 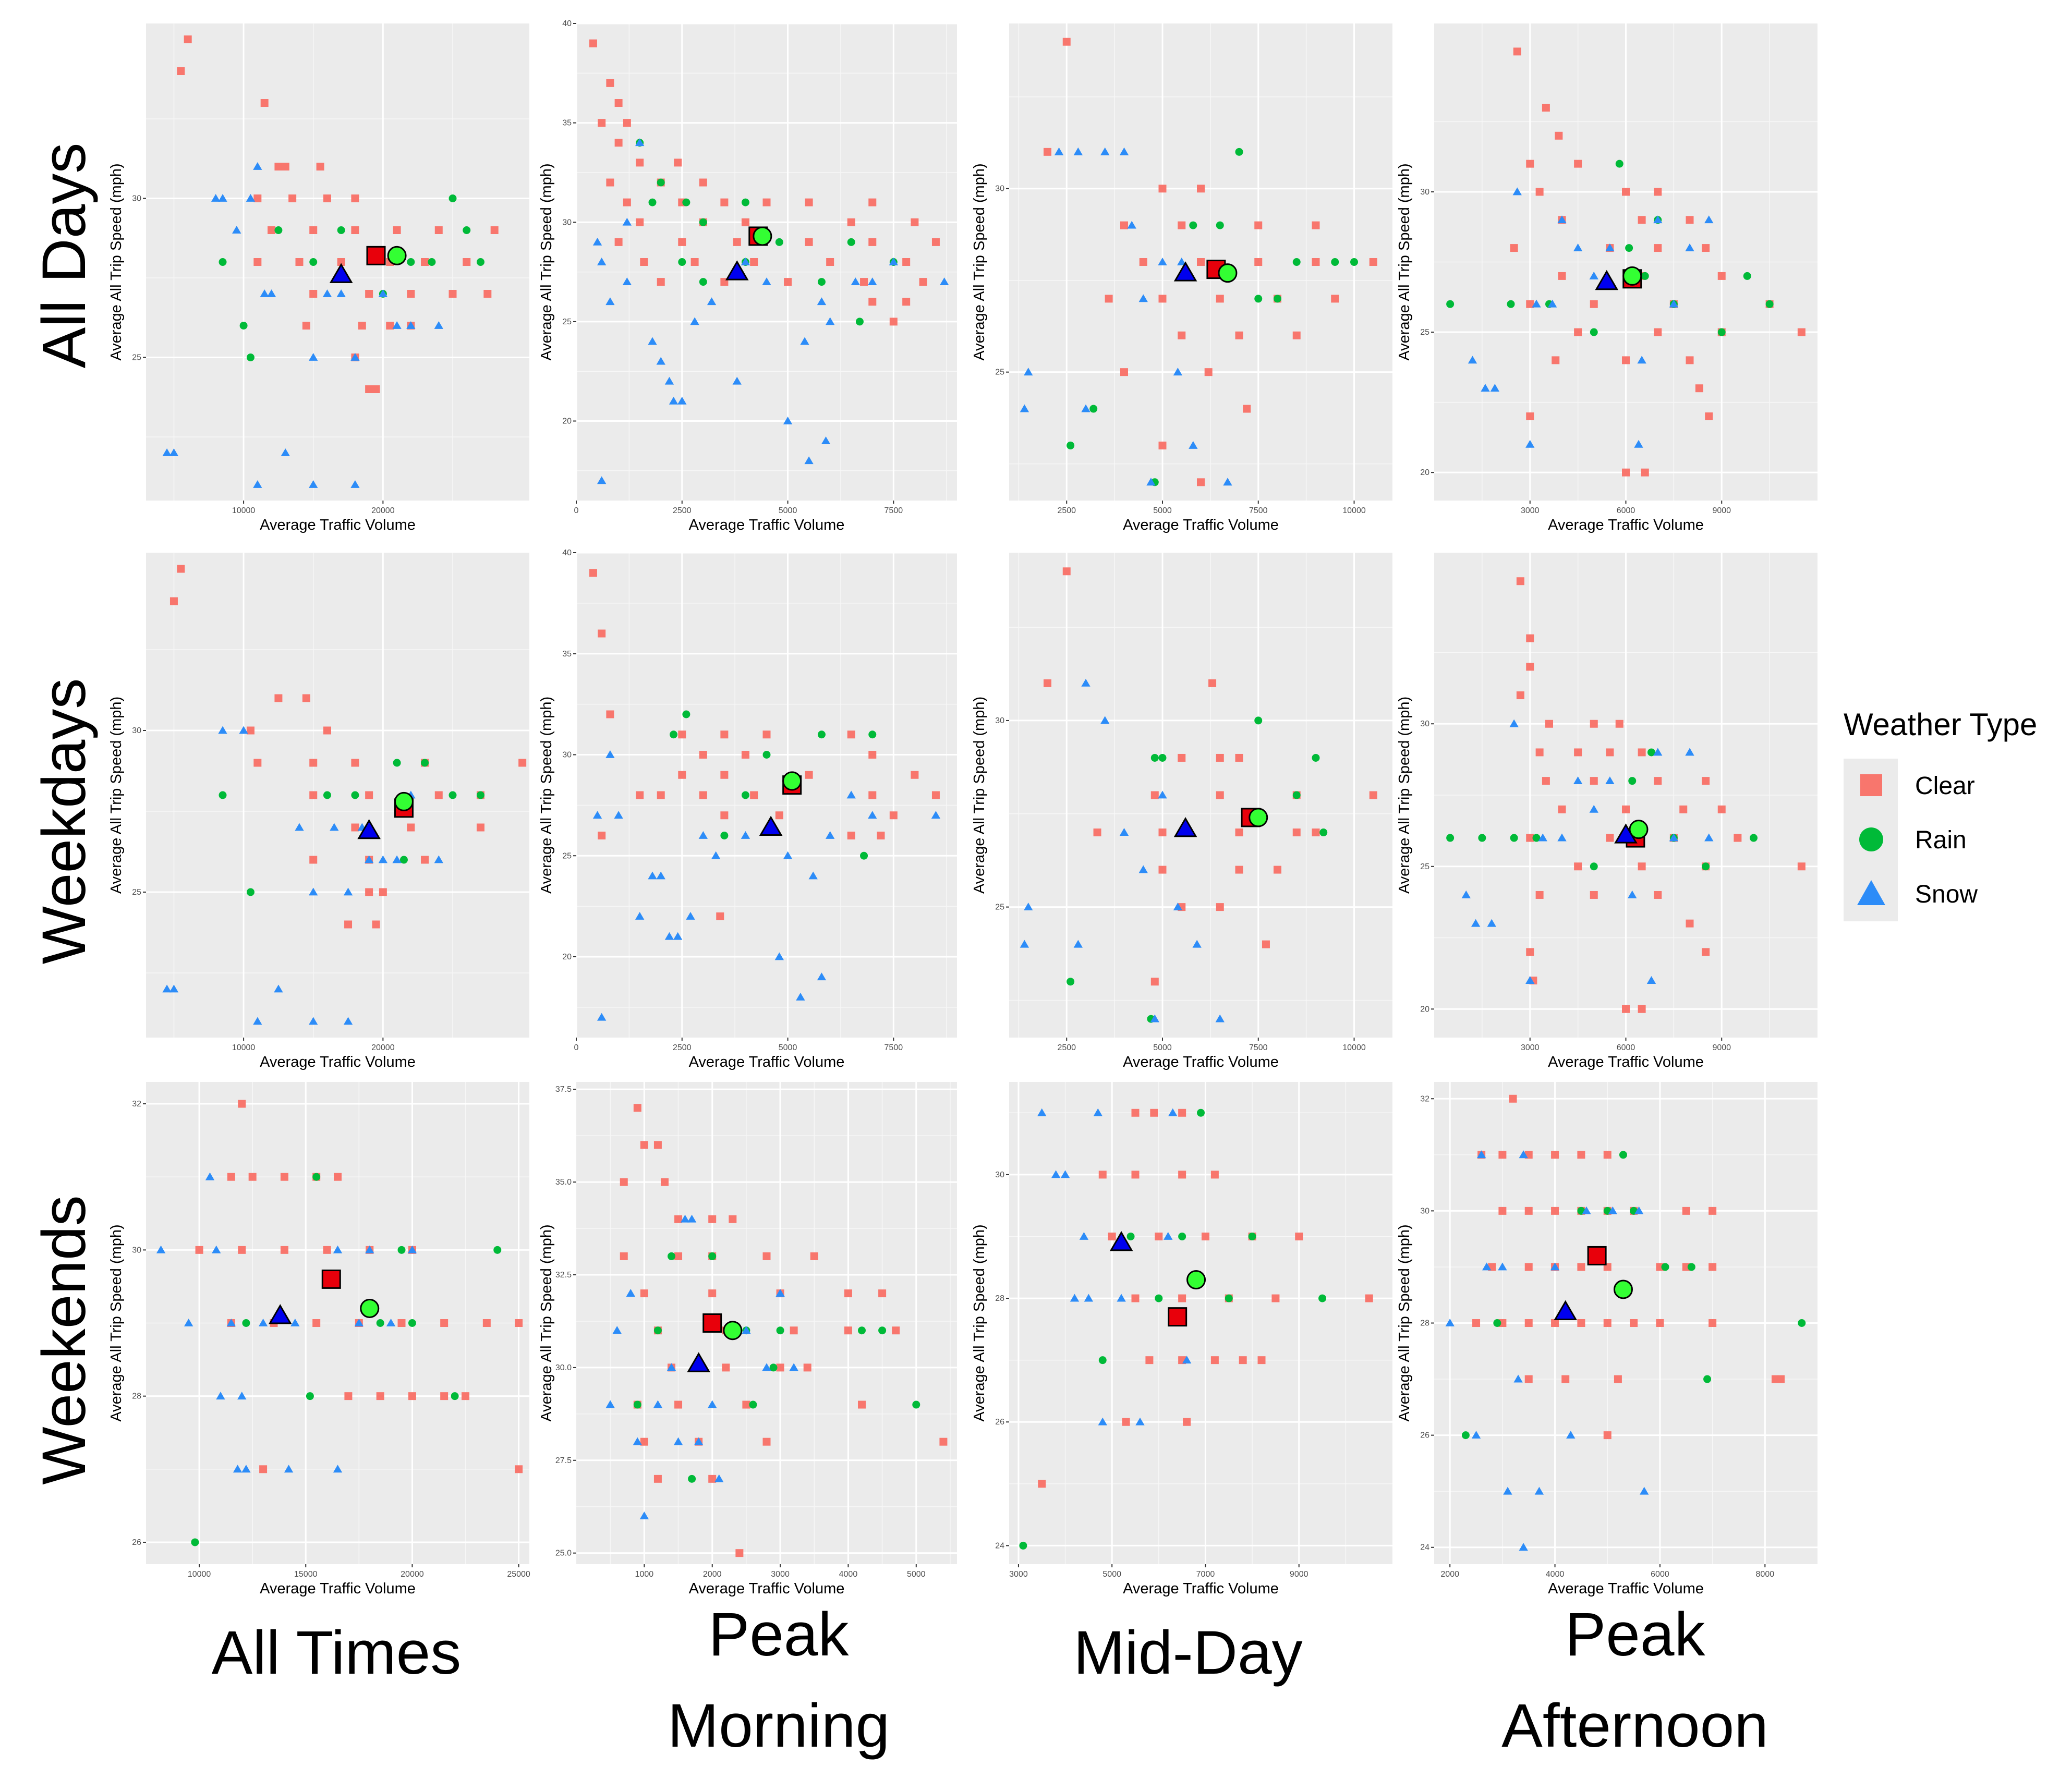 I want to click on y-tick-label: 35, so click(x=567, y=123).